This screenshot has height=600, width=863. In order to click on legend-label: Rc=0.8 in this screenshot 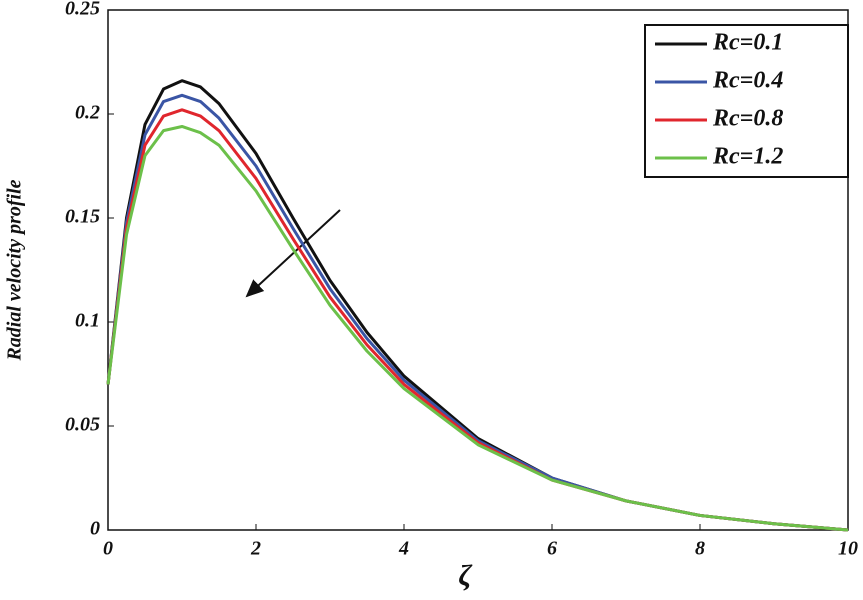, I will do `click(747, 119)`.